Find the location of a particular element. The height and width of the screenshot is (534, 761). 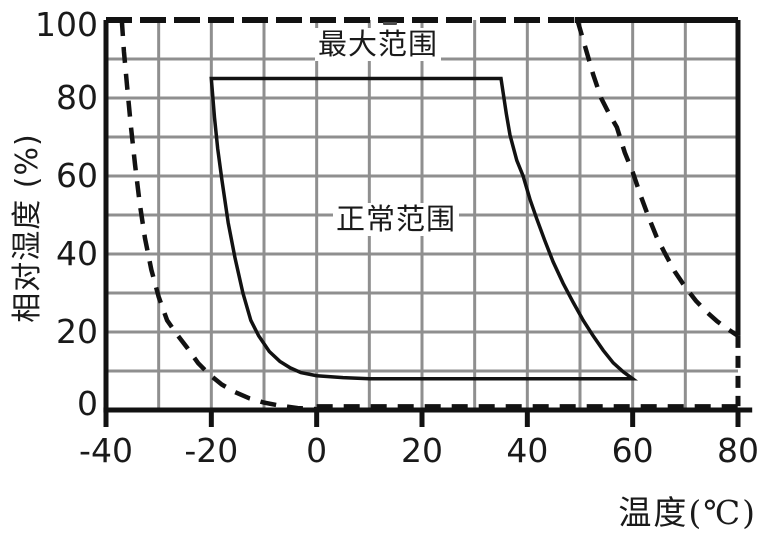

x-tick-label: 0 is located at coordinates (316, 450).